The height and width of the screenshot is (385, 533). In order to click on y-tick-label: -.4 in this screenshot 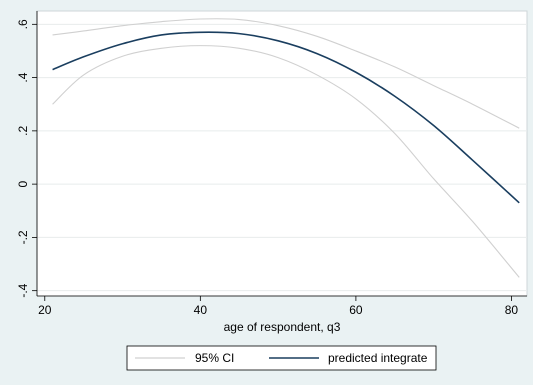, I will do `click(23, 290)`.